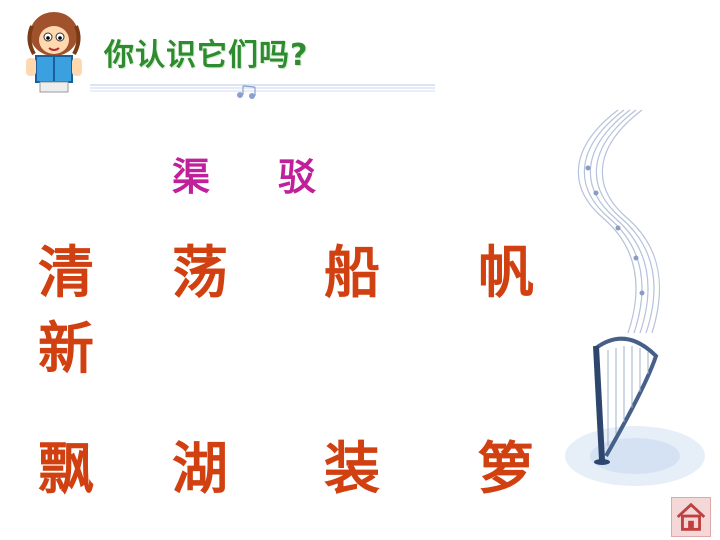 The height and width of the screenshot is (540, 720). Describe the element at coordinates (66, 349) in the screenshot. I see `character: 新` at that location.